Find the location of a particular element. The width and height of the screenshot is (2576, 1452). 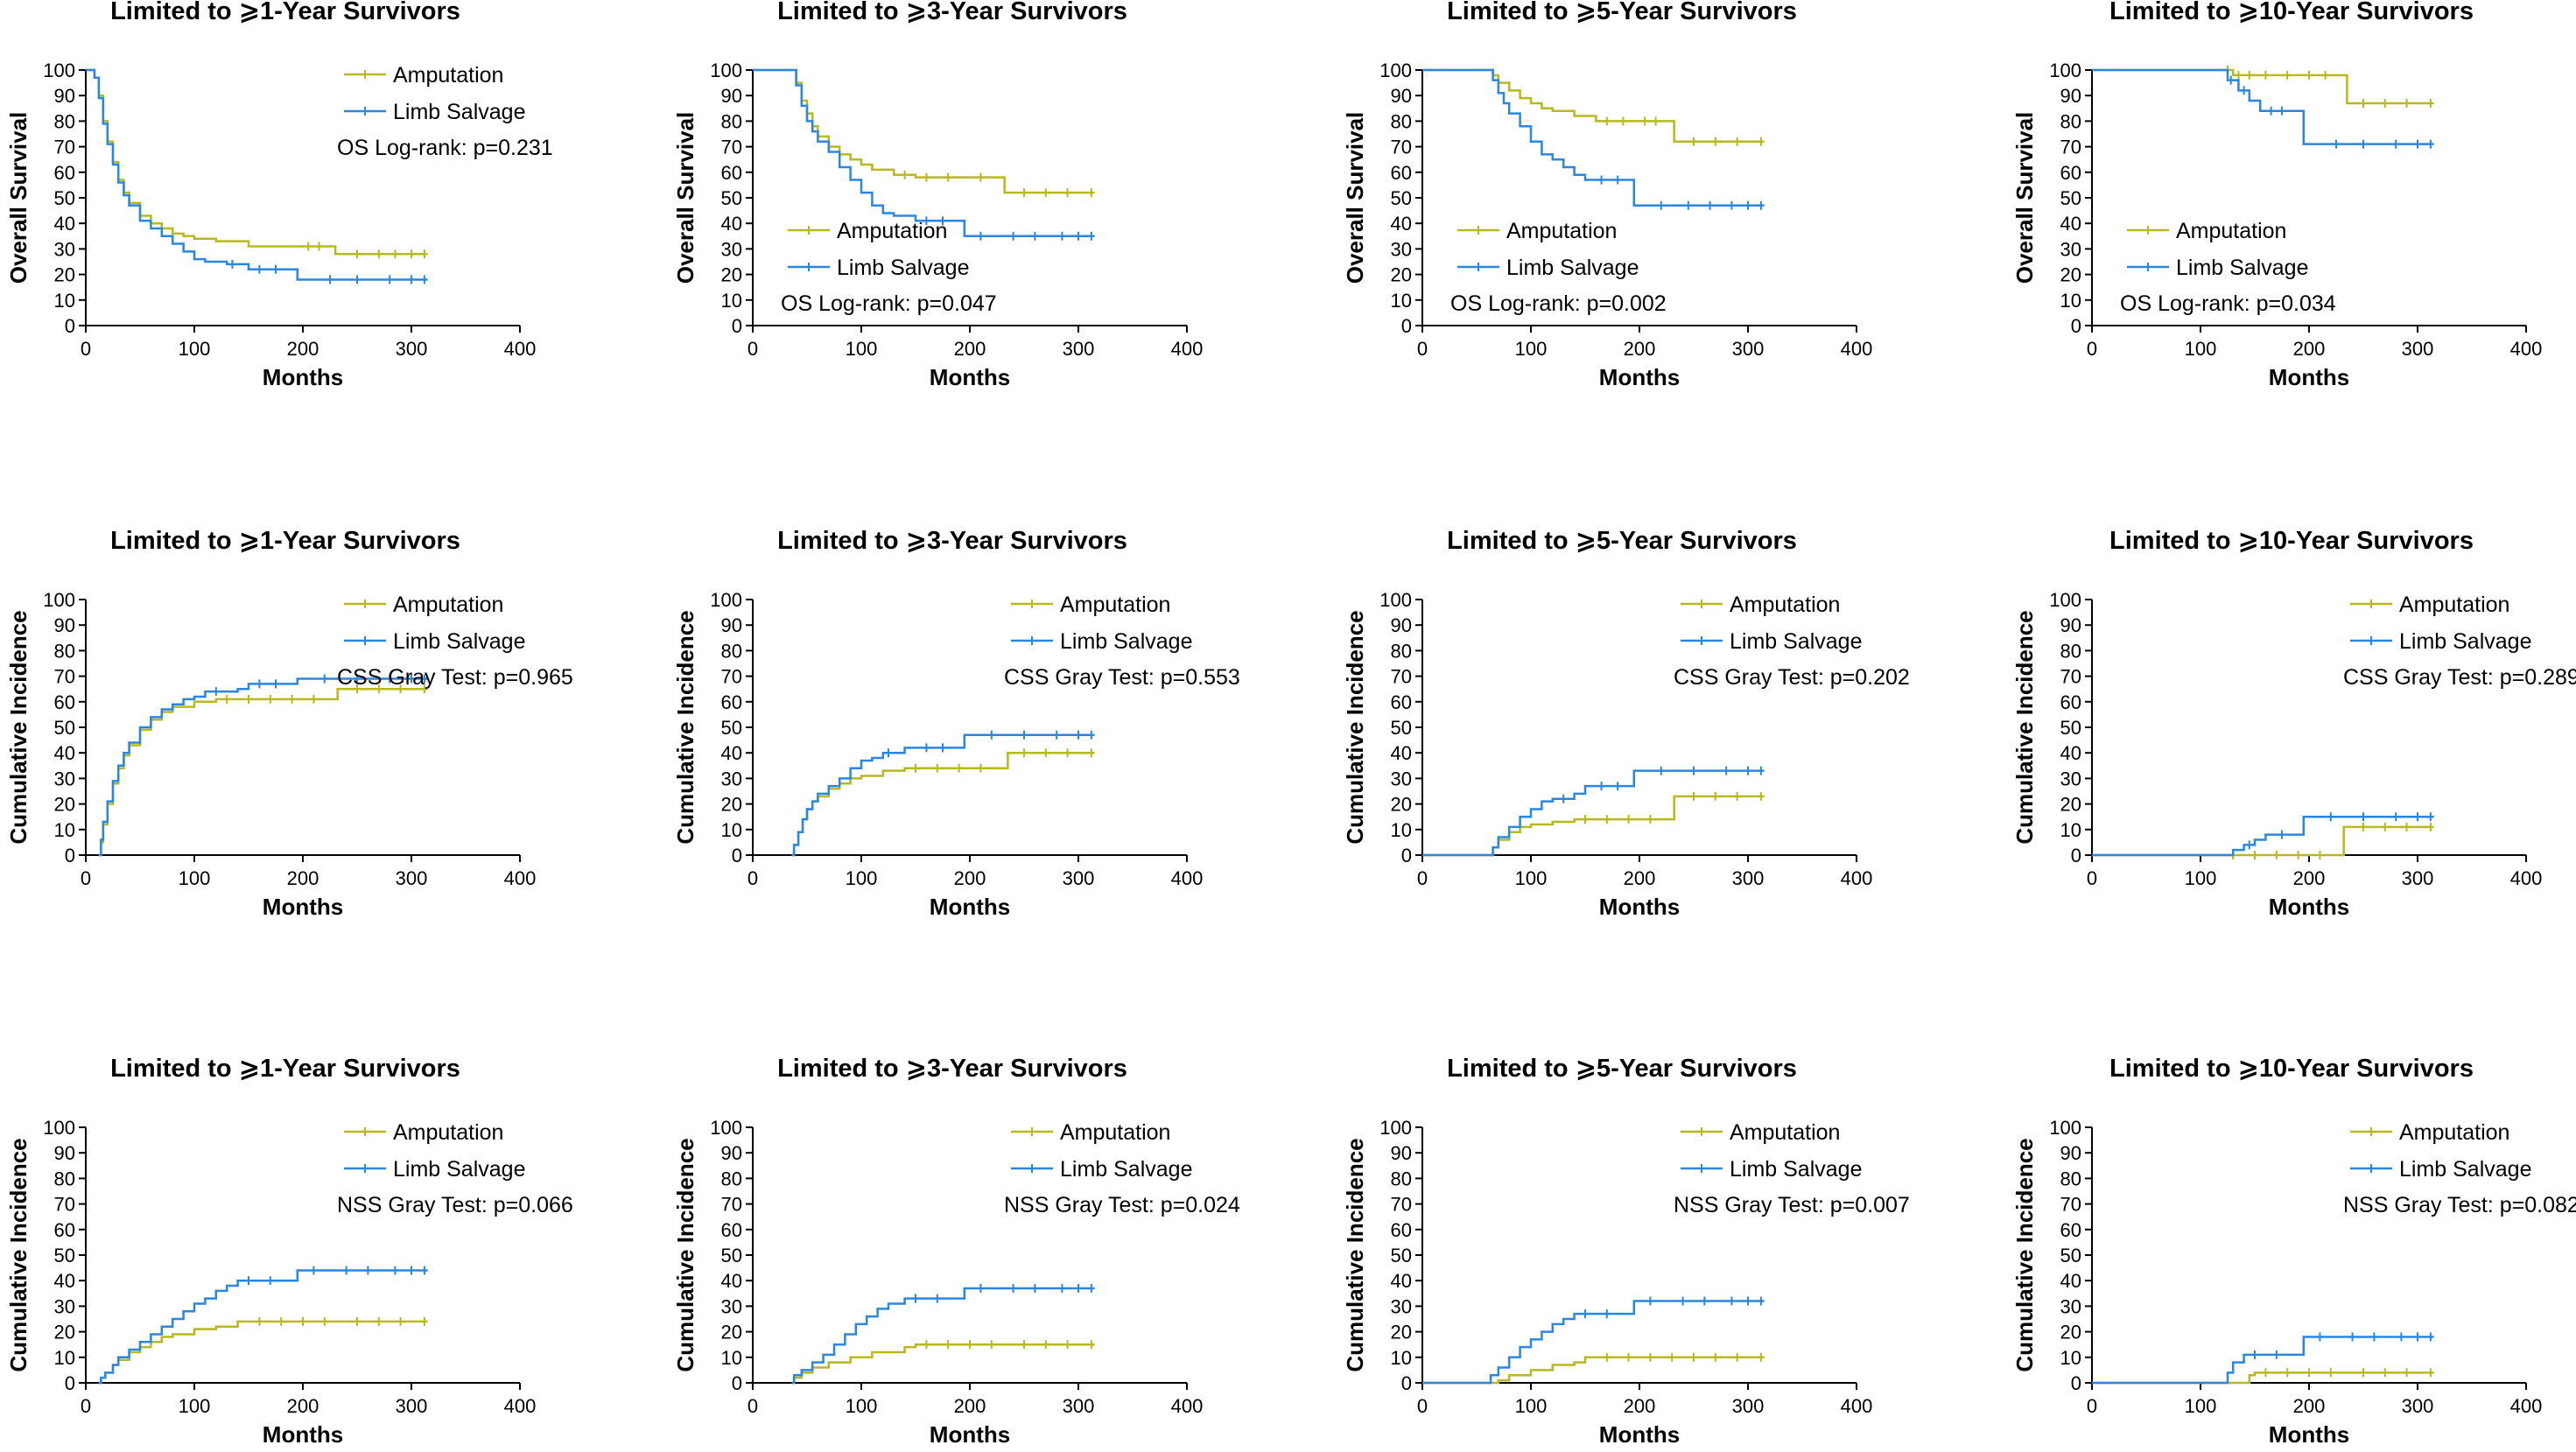

y-tick-label: 100 is located at coordinates (59, 1128).